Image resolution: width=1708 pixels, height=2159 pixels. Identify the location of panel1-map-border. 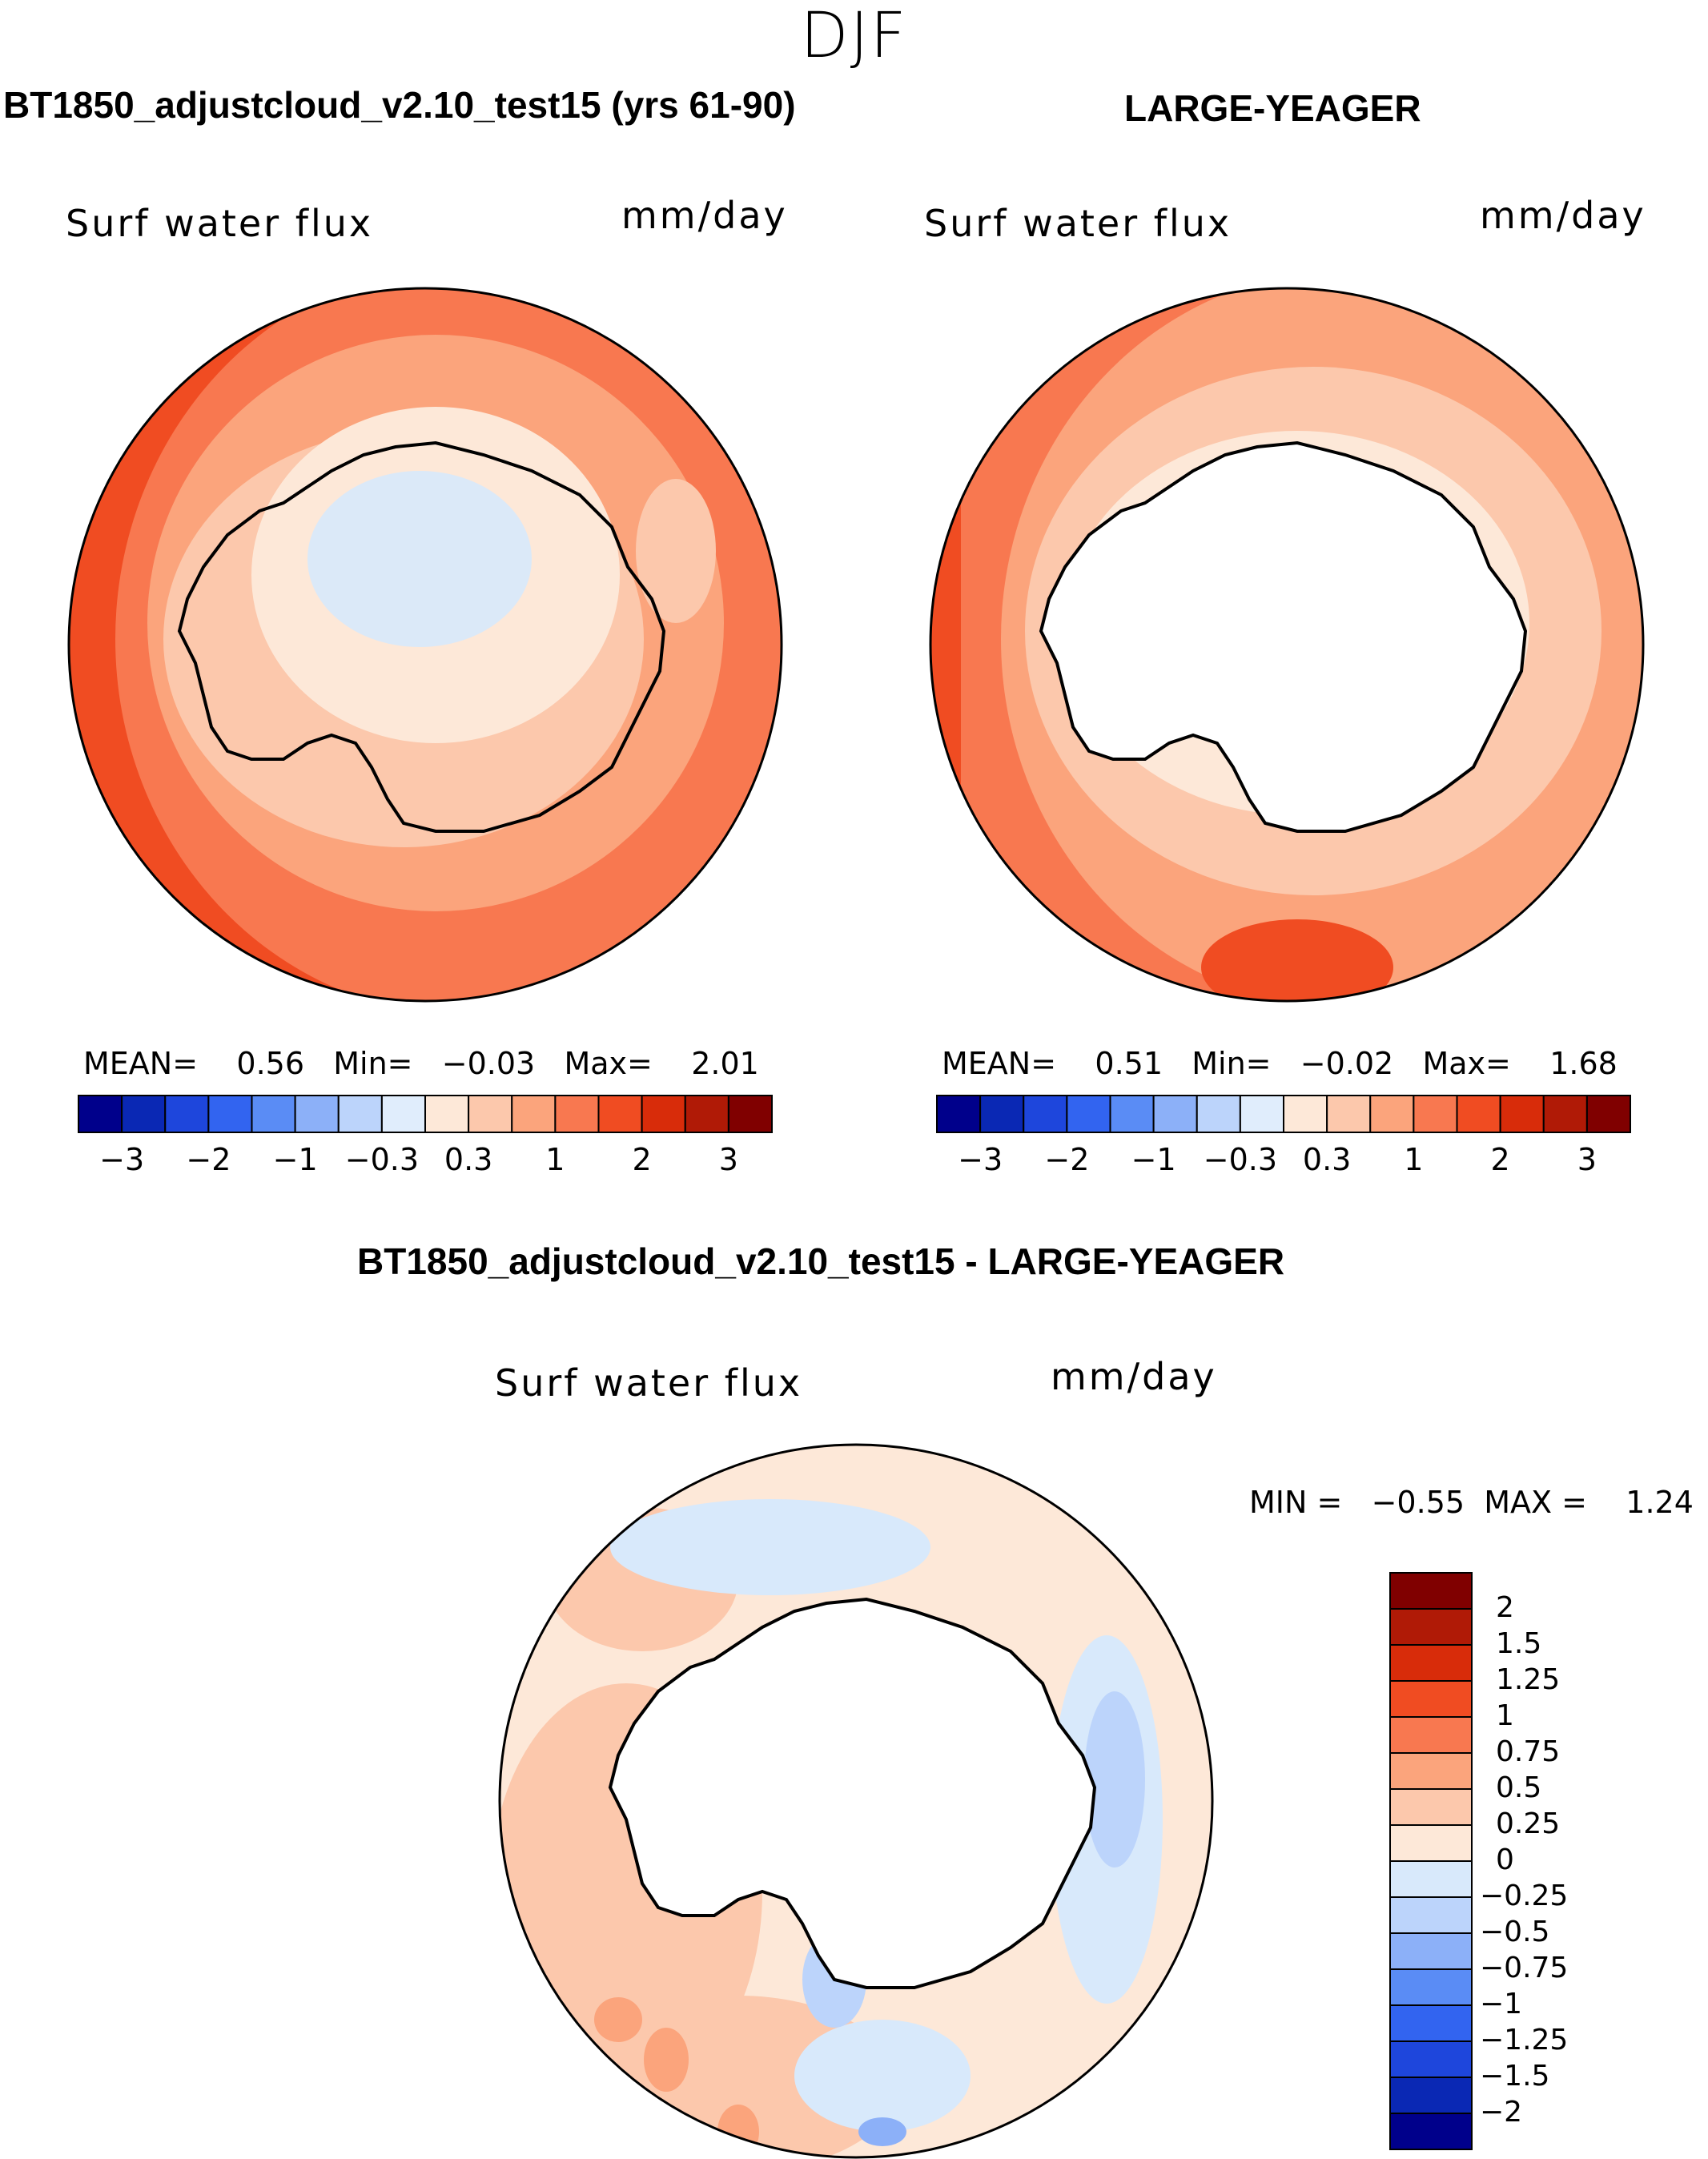
(425, 645).